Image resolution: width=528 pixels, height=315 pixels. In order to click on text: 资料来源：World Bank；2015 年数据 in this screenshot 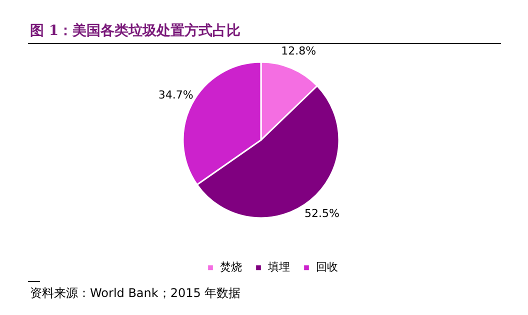, I will do `click(135, 293)`.